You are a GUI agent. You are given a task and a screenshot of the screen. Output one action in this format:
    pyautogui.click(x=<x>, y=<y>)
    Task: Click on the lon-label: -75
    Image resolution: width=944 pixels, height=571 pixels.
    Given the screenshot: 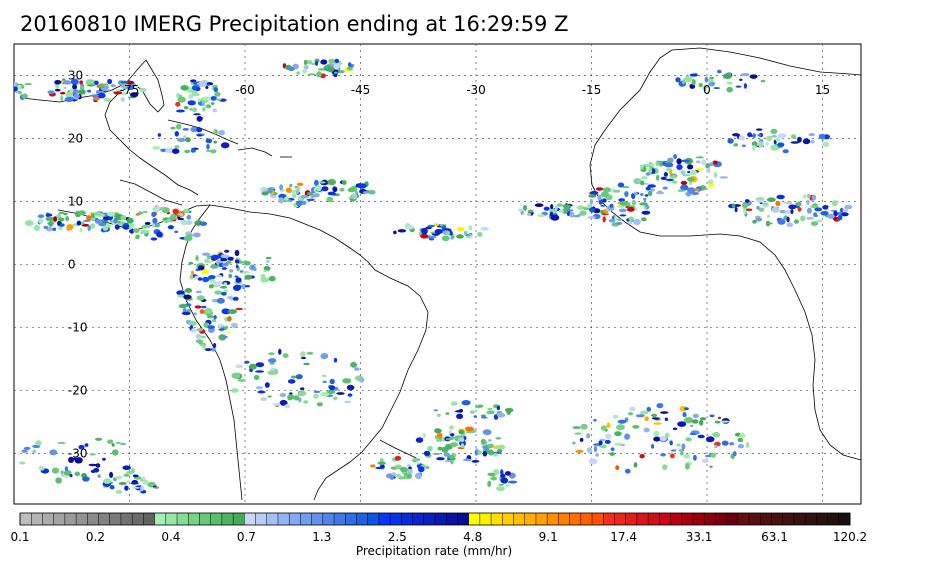 What is the action you would take?
    pyautogui.click(x=130, y=90)
    